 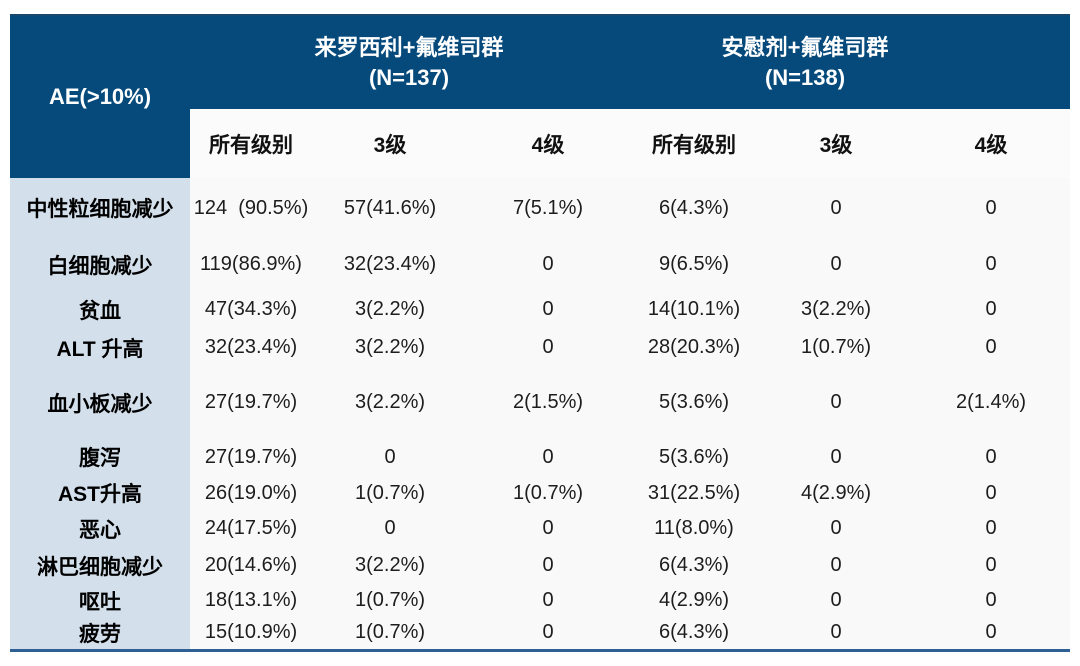 I want to click on table-row: 白细胞减少 119(86.9%) 32(23.4%) 0 9(6.5%) 0 0, so click(x=540, y=264).